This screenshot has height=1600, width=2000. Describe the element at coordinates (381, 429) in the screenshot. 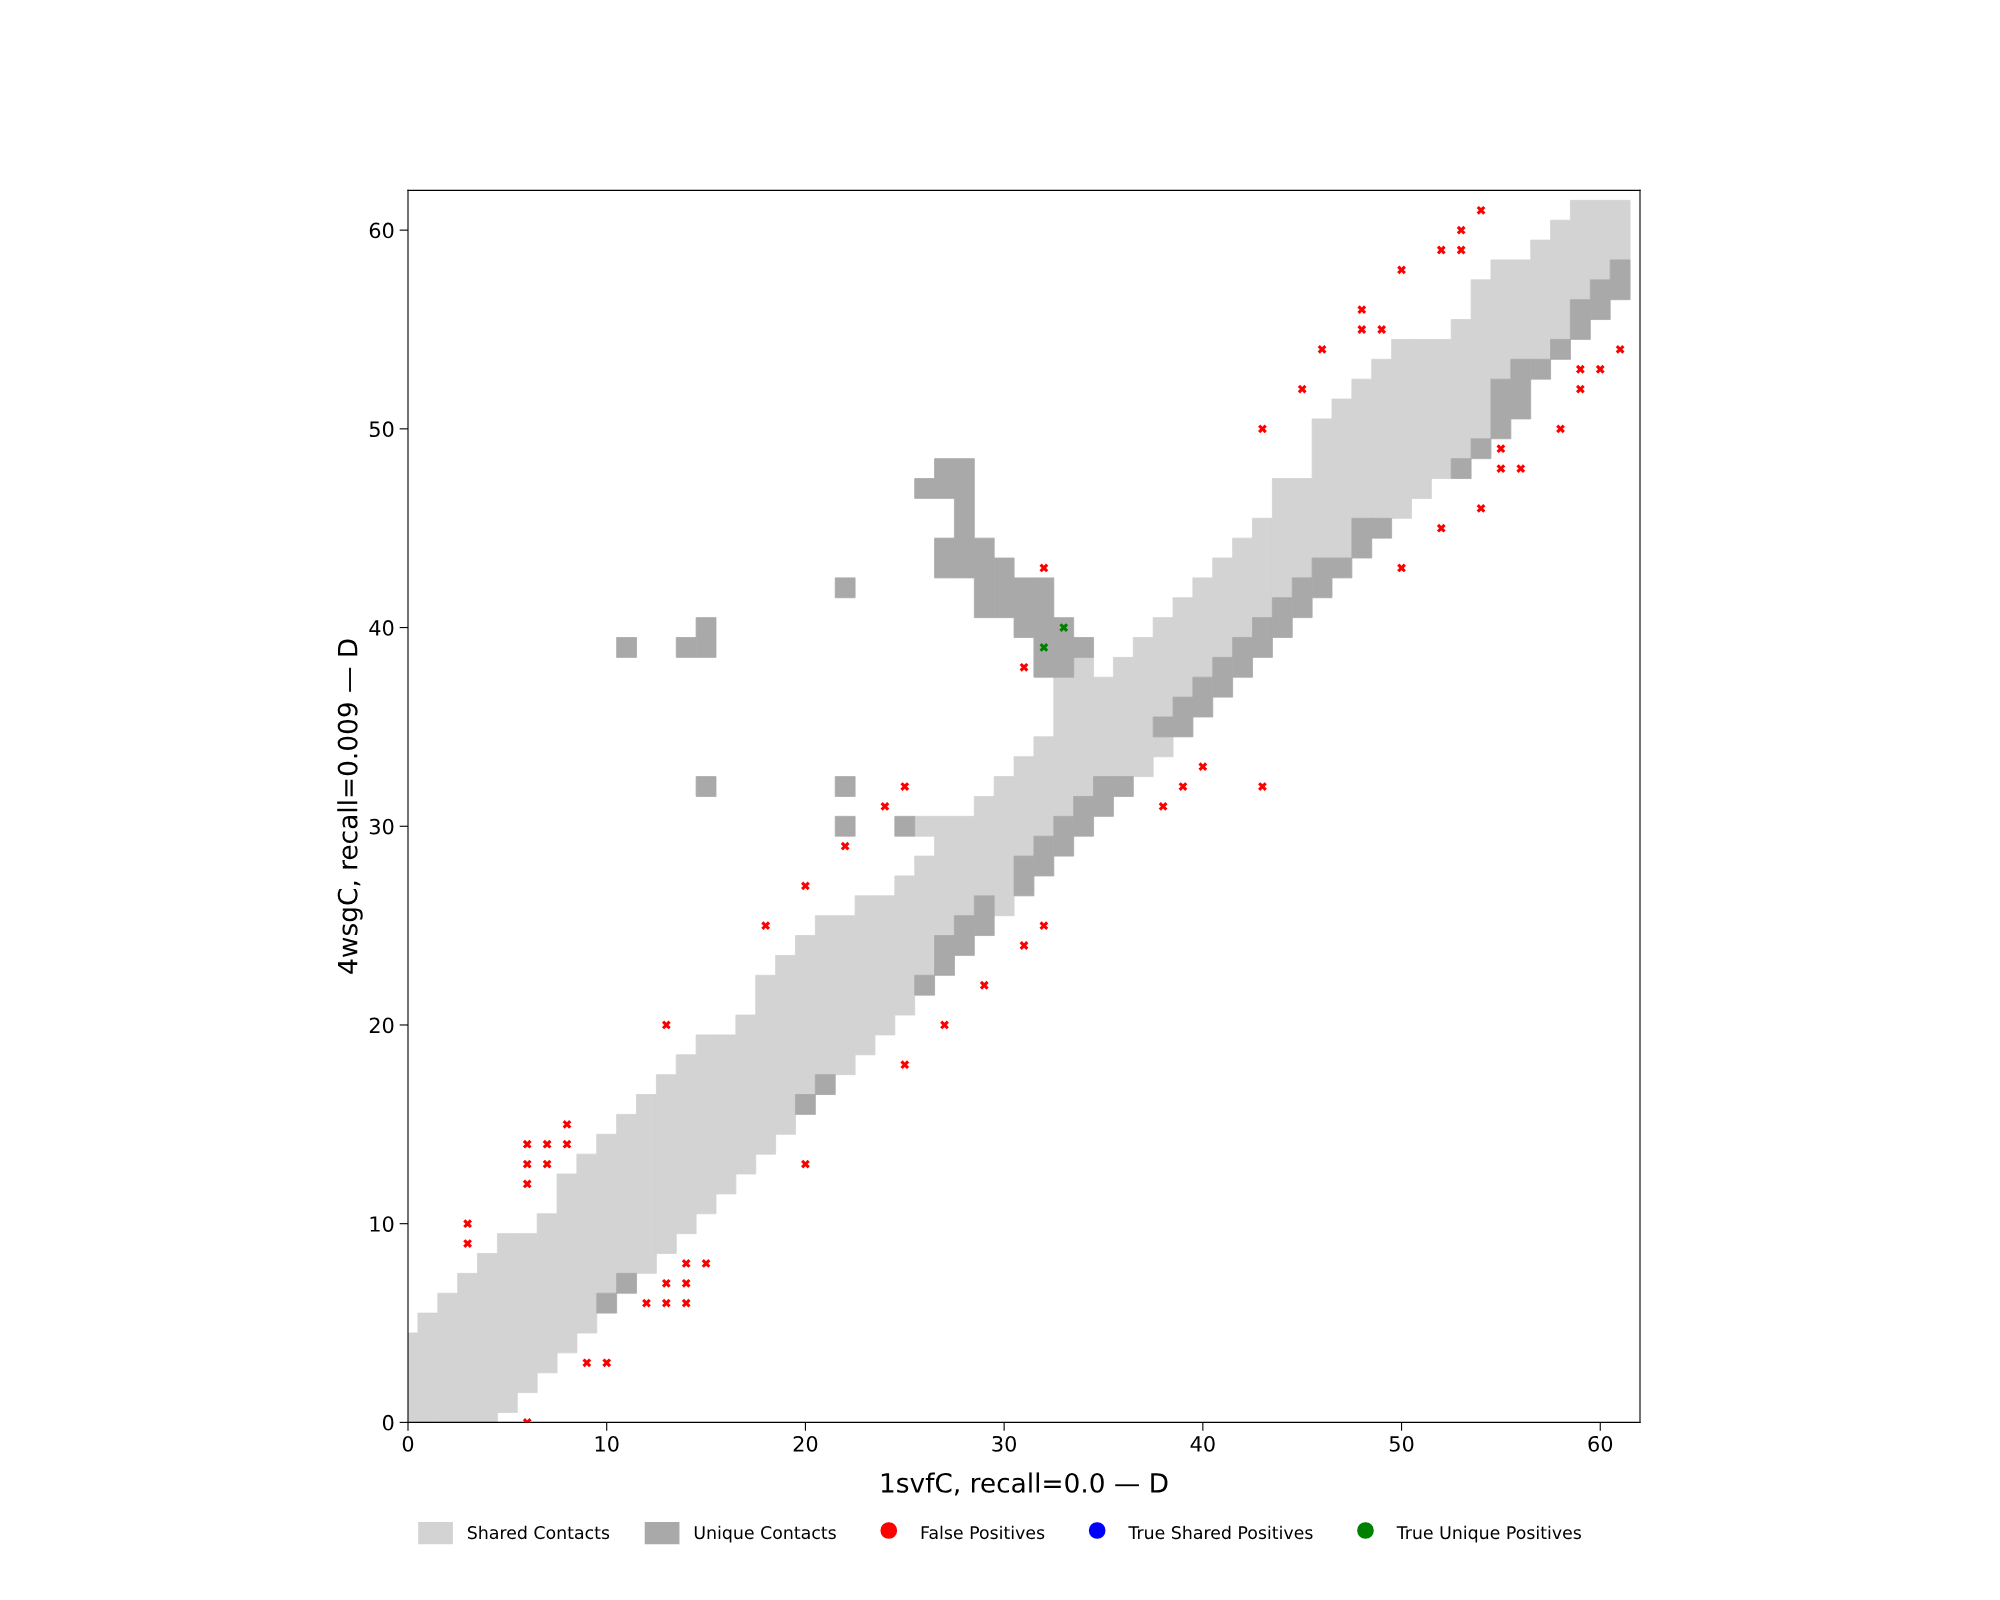

I see `y-tick-label: 50` at that location.